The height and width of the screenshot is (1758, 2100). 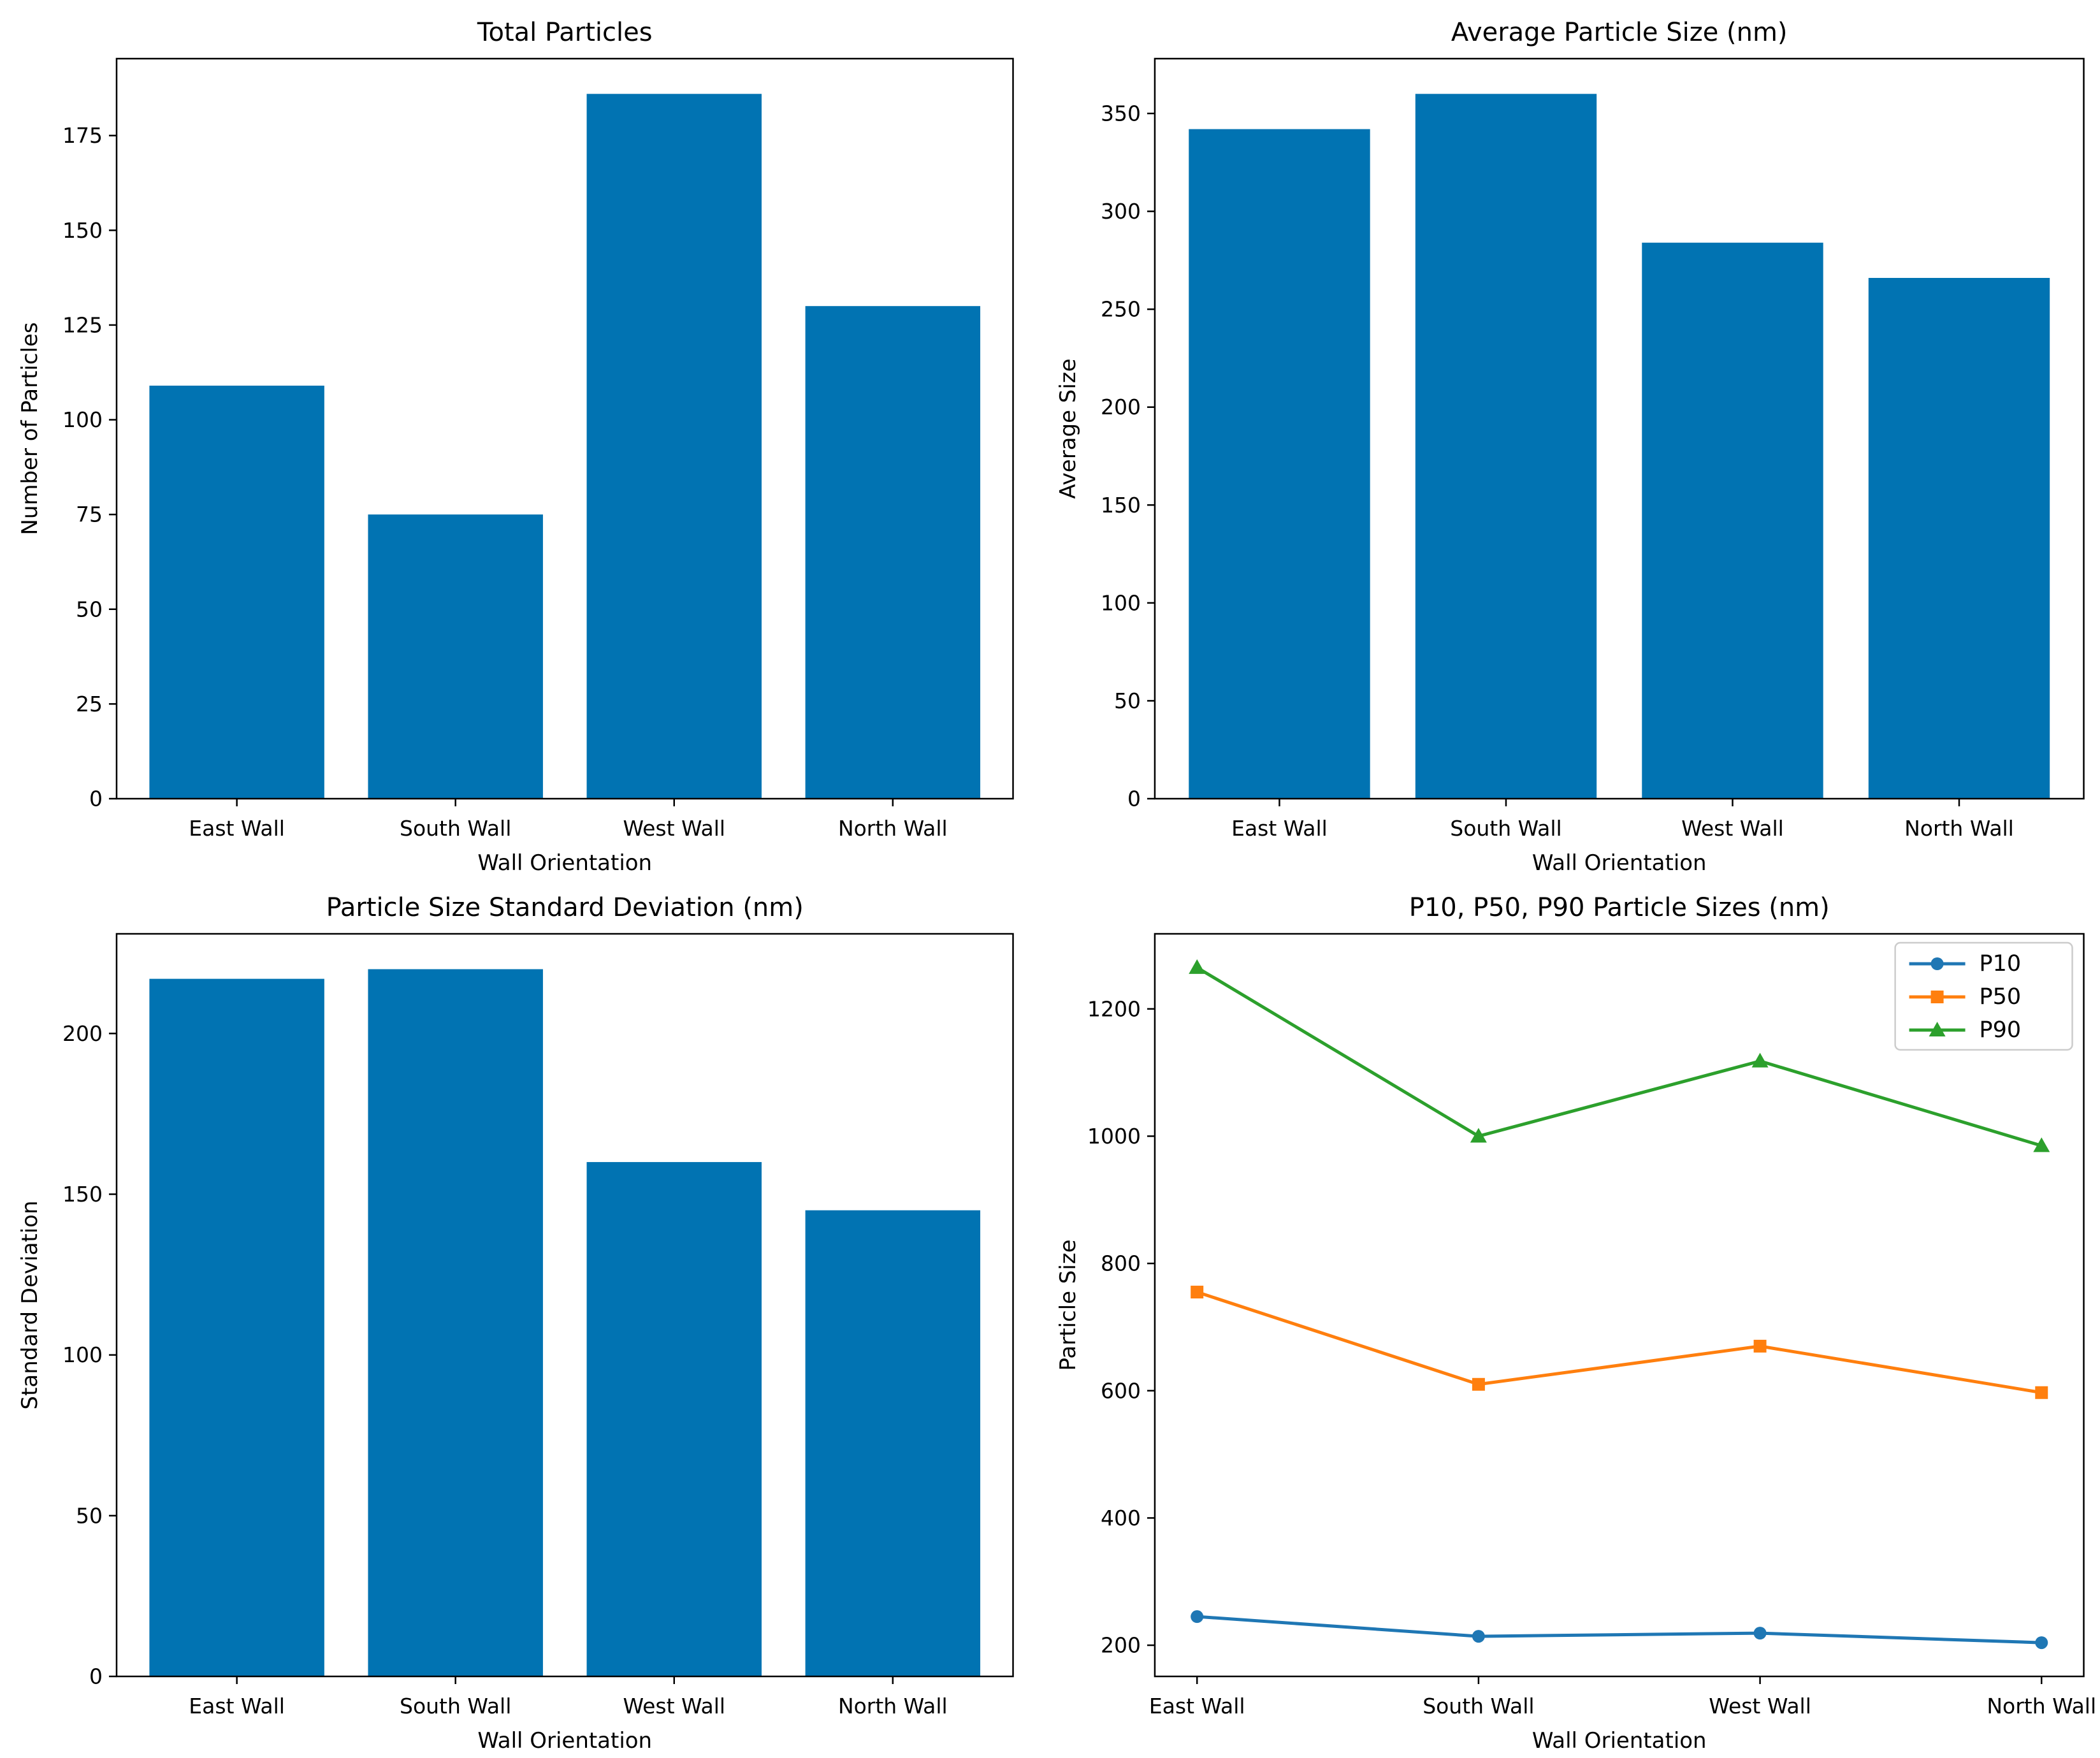 I want to click on series-line-p50, so click(x=1619, y=1343).